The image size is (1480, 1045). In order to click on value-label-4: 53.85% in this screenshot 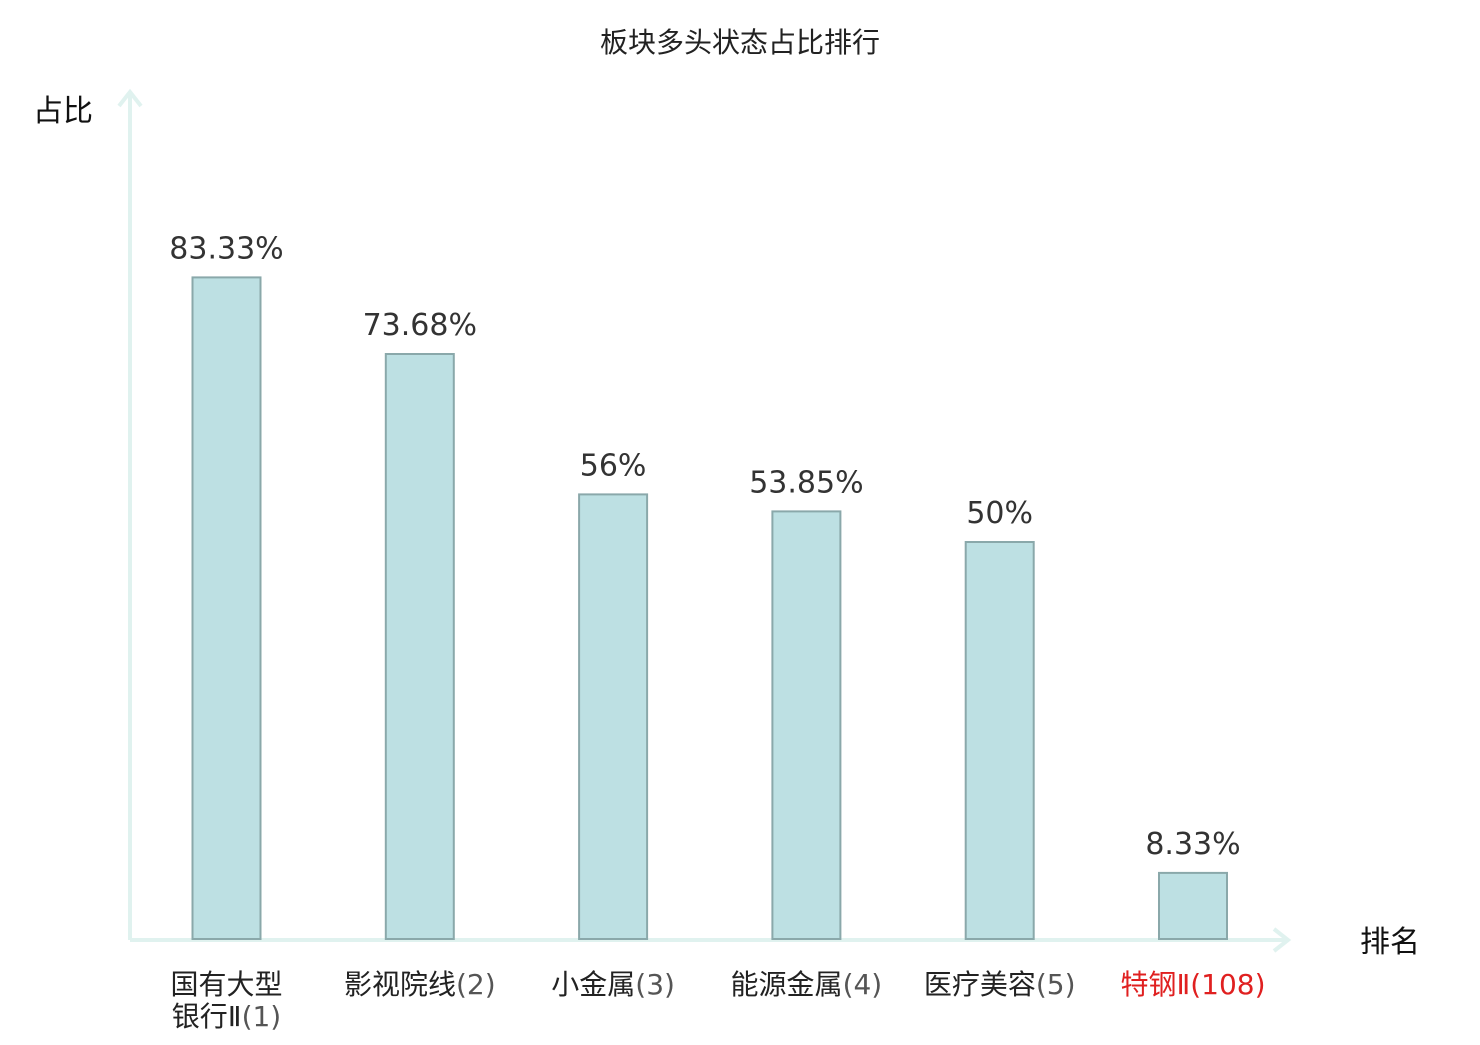, I will do `click(806, 482)`.